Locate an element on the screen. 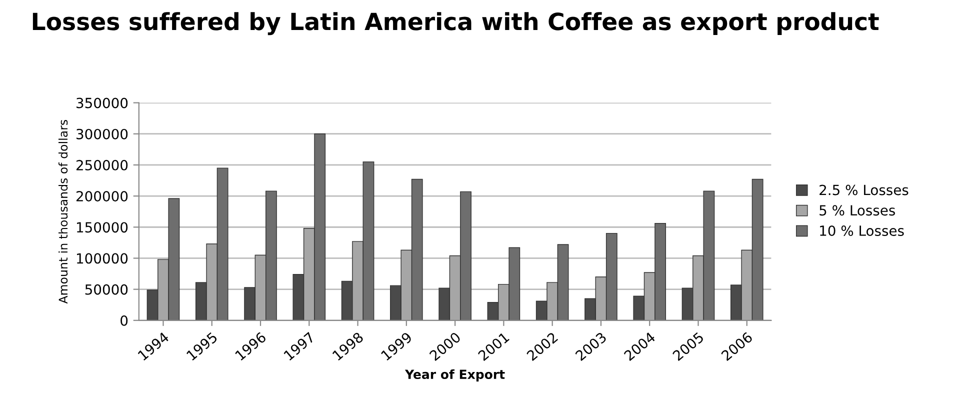  chart-title: Losses suffered by Latin America with Coffee as export product is located at coordinates (455, 24).